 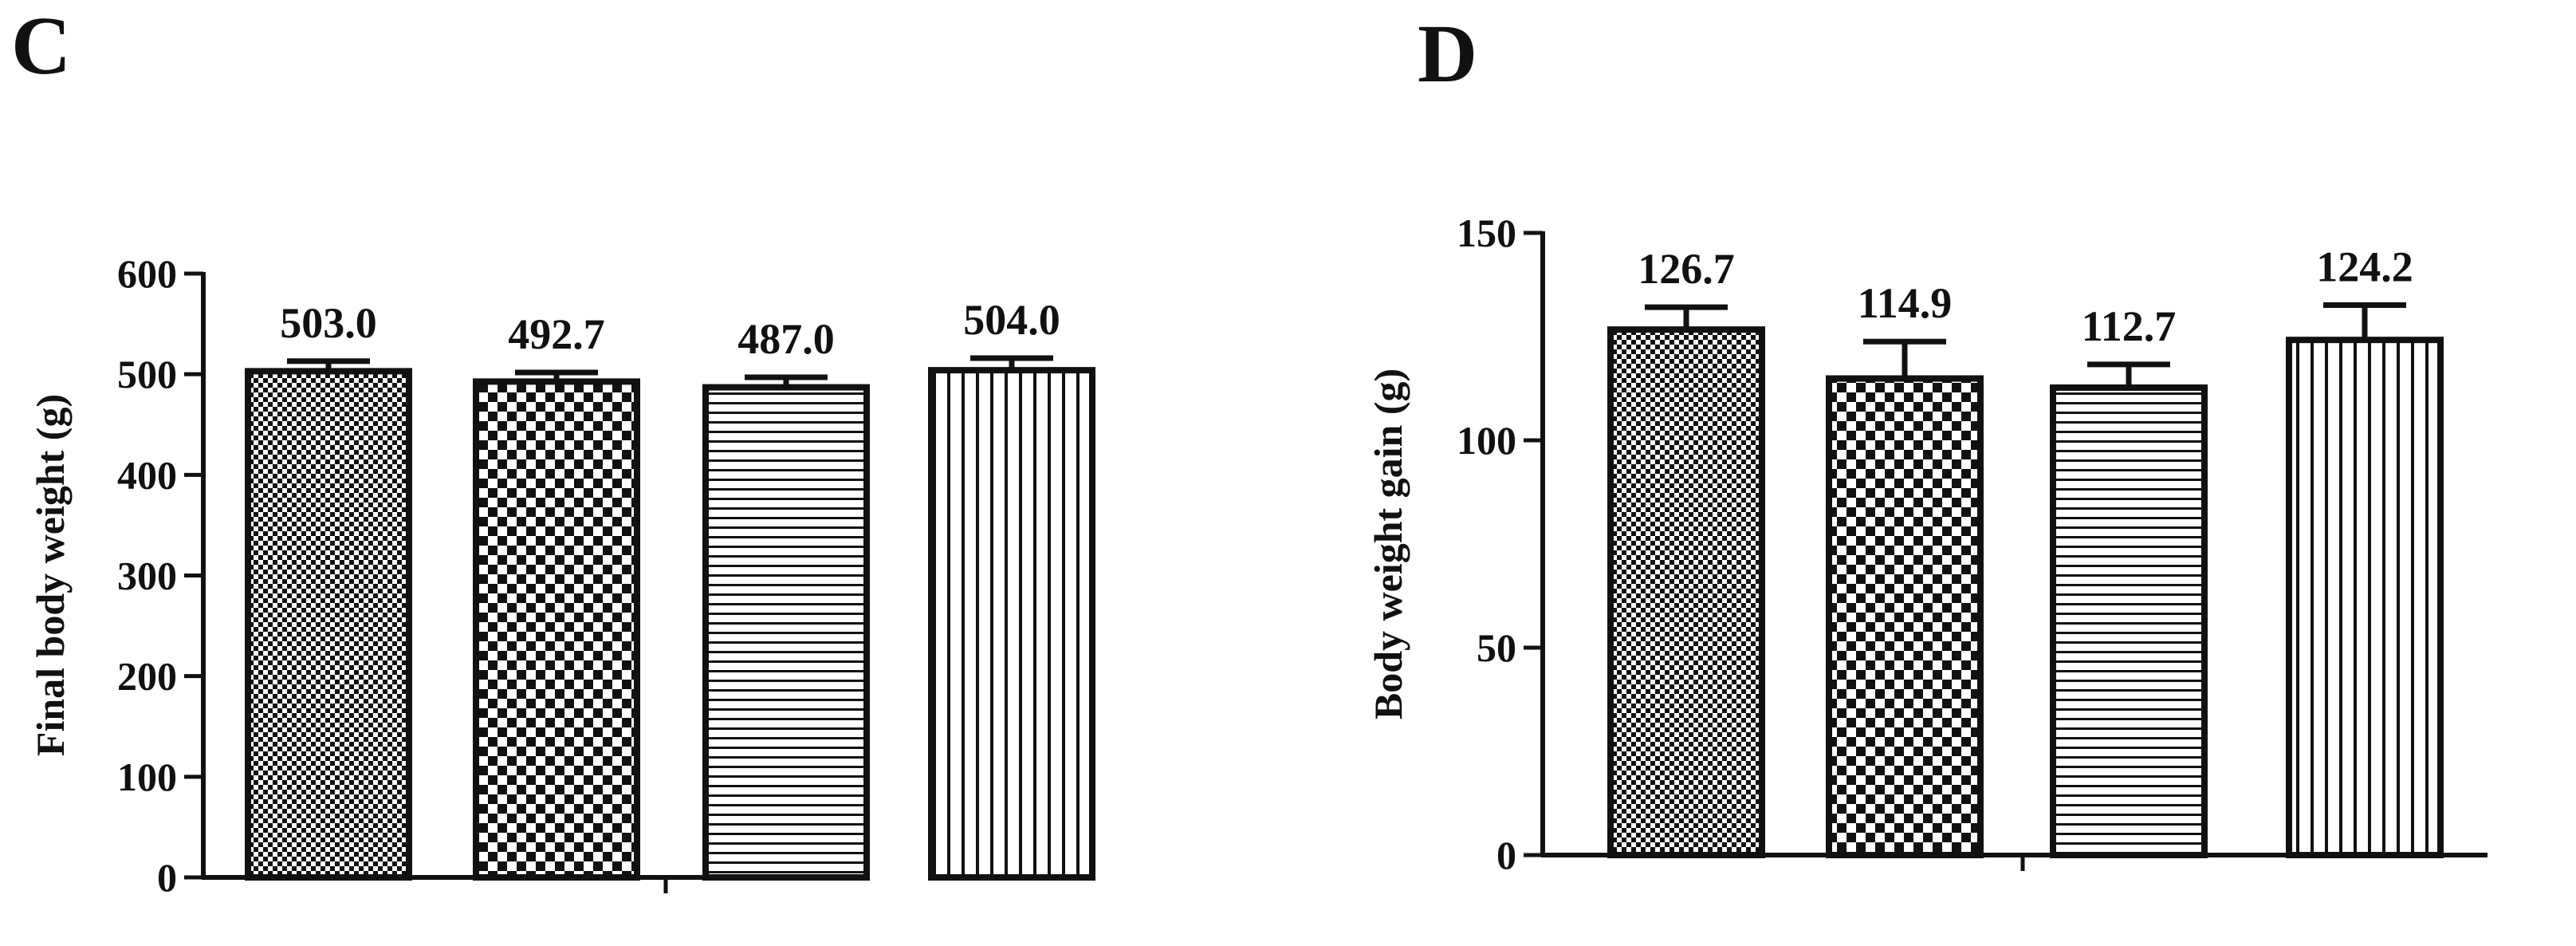 What do you see at coordinates (2129, 326) in the screenshot?
I see `data-label: 112.7` at bounding box center [2129, 326].